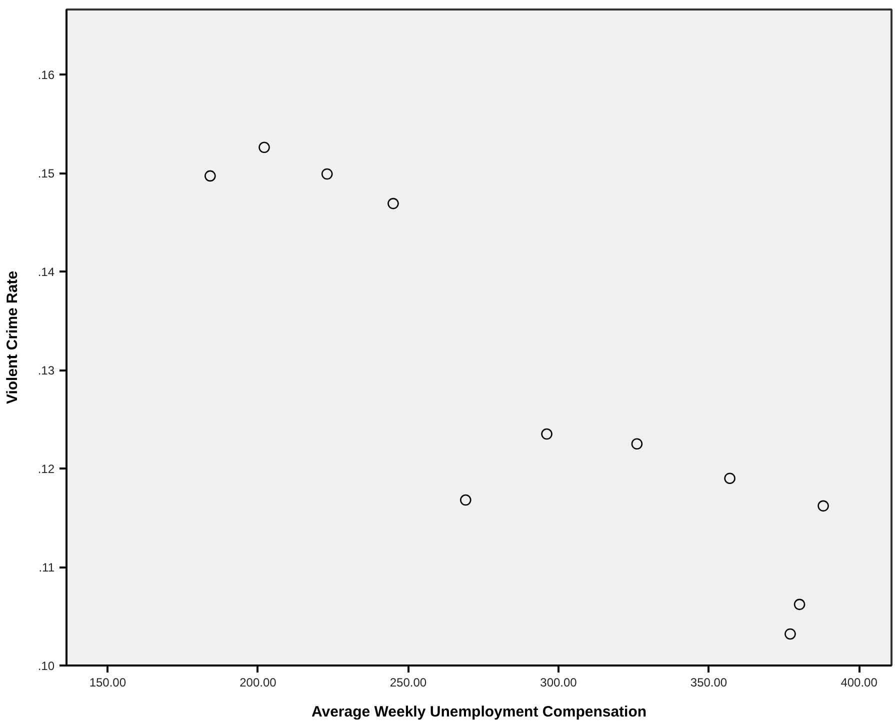 The width and height of the screenshot is (895, 723). Describe the element at coordinates (46, 567) in the screenshot. I see `y-tick-label: .11` at that location.